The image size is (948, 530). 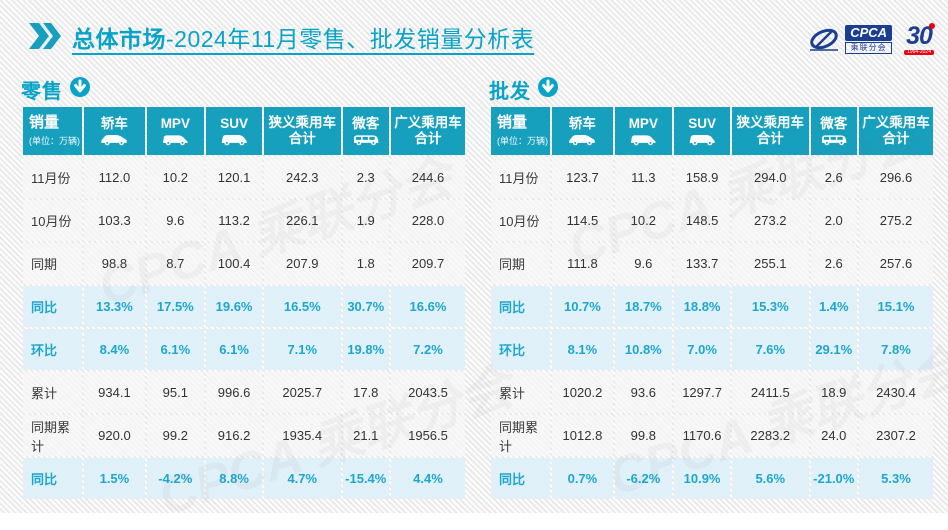 What do you see at coordinates (175, 220) in the screenshot?
I see `cell-mpv: 9.6` at bounding box center [175, 220].